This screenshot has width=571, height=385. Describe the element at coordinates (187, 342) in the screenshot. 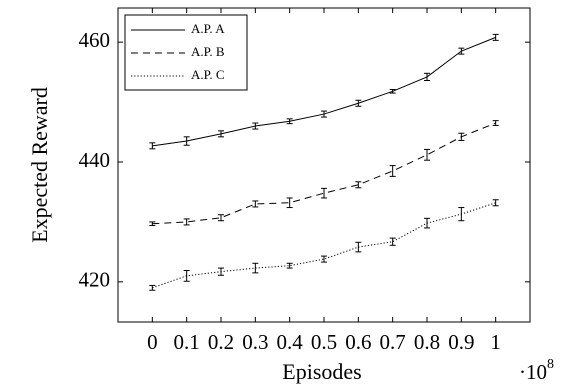

I see `x-tick-label: 0.1` at that location.